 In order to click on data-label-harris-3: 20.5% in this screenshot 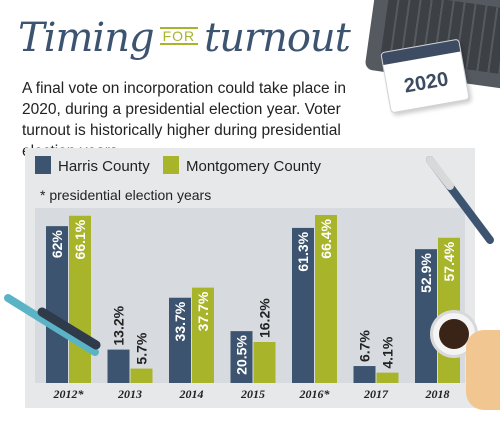, I will do `click(242, 355)`.